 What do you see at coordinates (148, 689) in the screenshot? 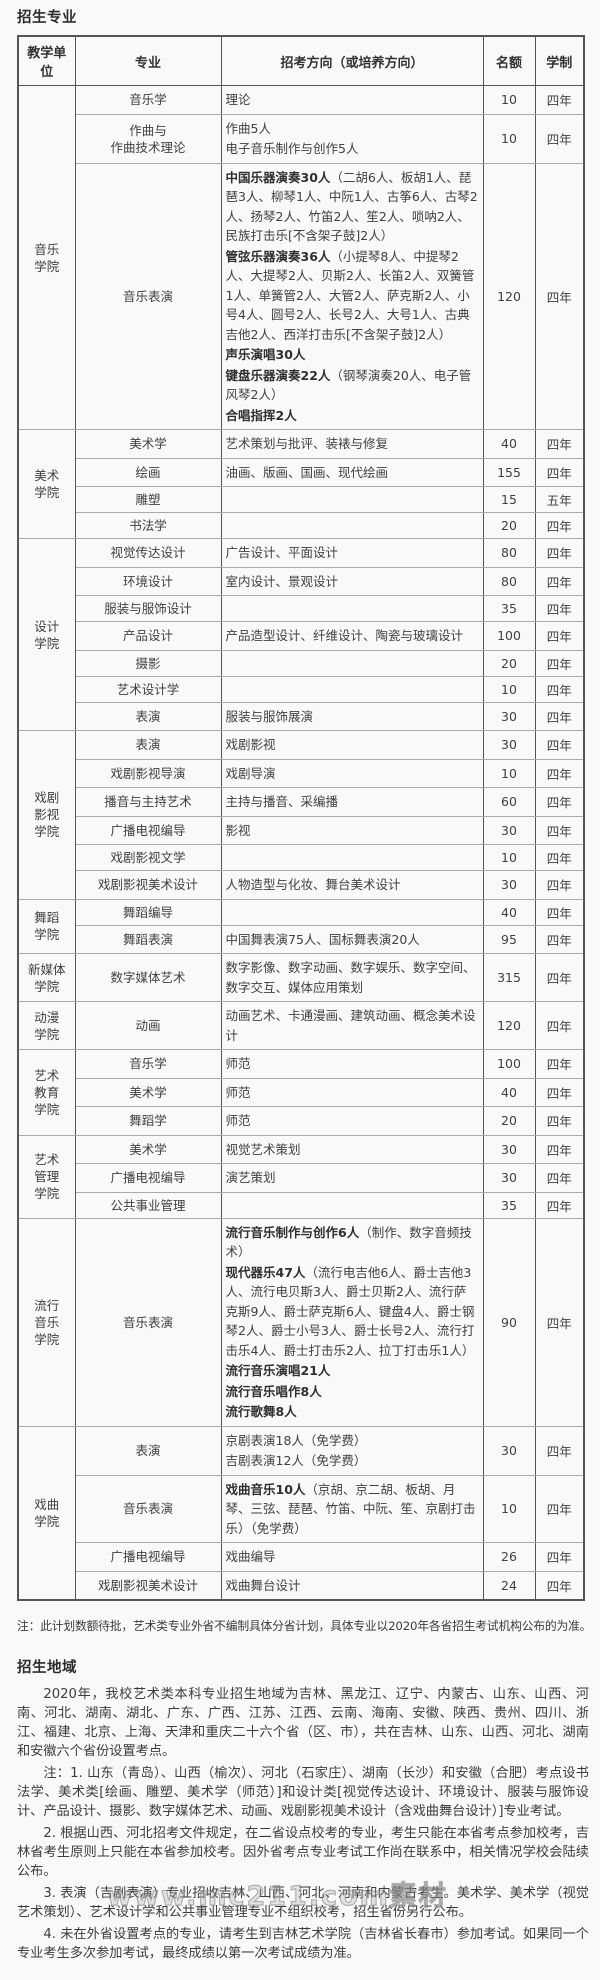
I see `major-cell: 艺术设计学` at bounding box center [148, 689].